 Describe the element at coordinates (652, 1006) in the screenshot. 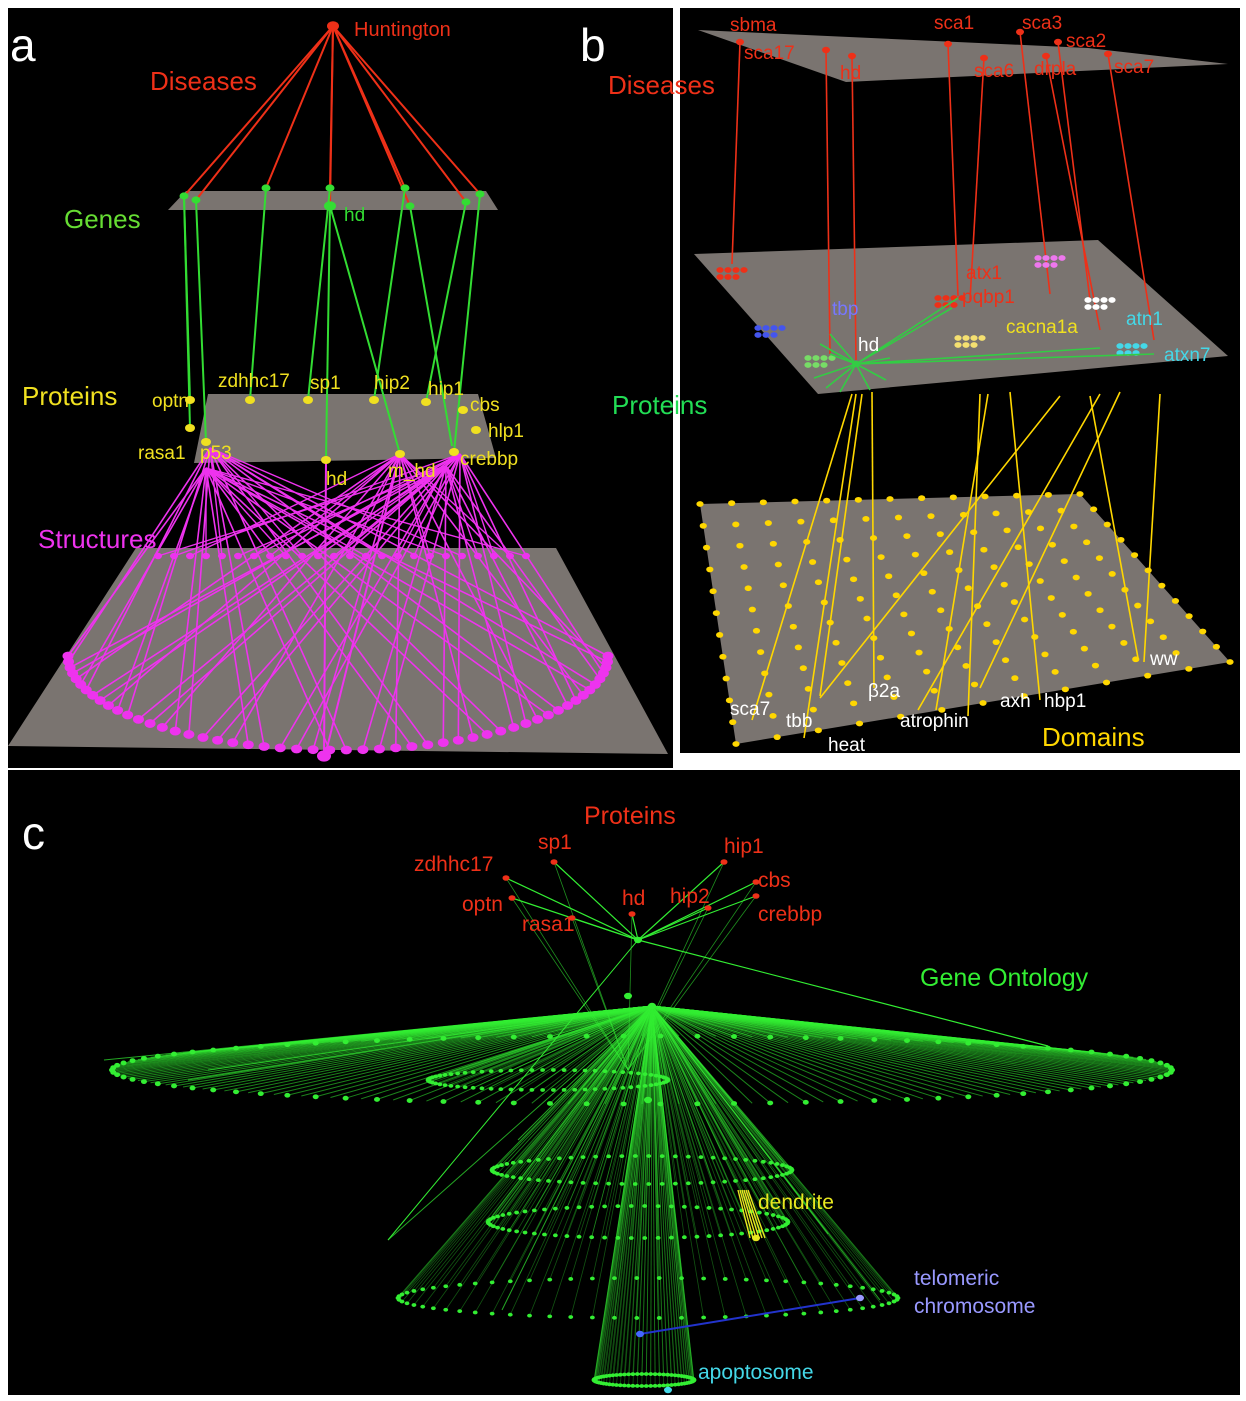

I see `go-hub-node` at that location.